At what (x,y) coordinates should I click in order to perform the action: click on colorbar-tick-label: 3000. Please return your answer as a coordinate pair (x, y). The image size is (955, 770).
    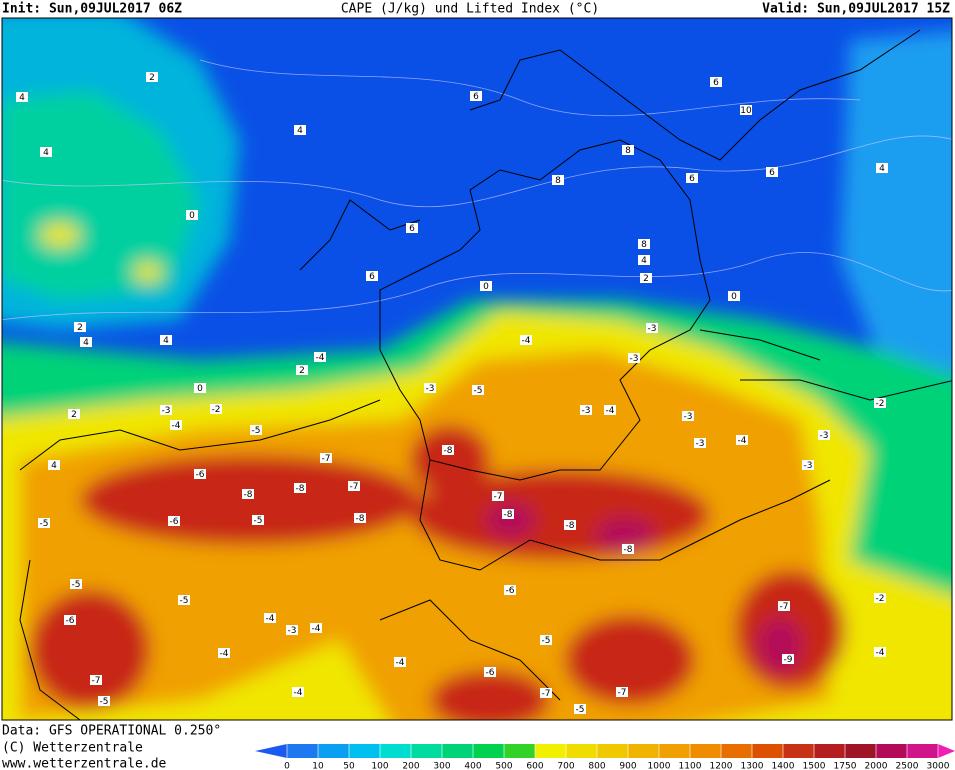
    Looking at the image, I should click on (938, 766).